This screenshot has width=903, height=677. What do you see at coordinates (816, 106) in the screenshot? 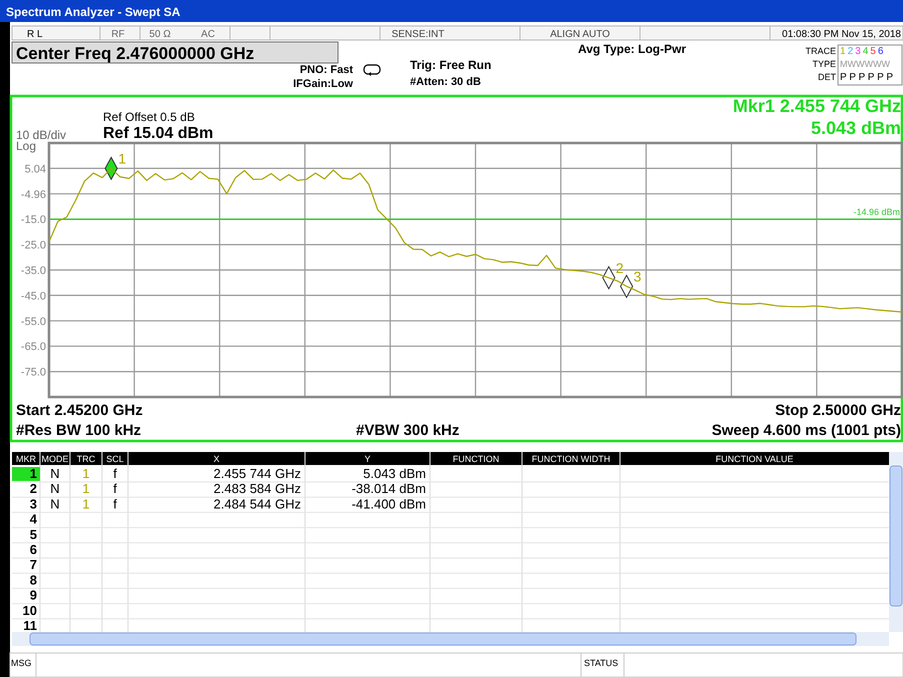
I see `text: Mkr1 2.455 744 GHz` at bounding box center [816, 106].